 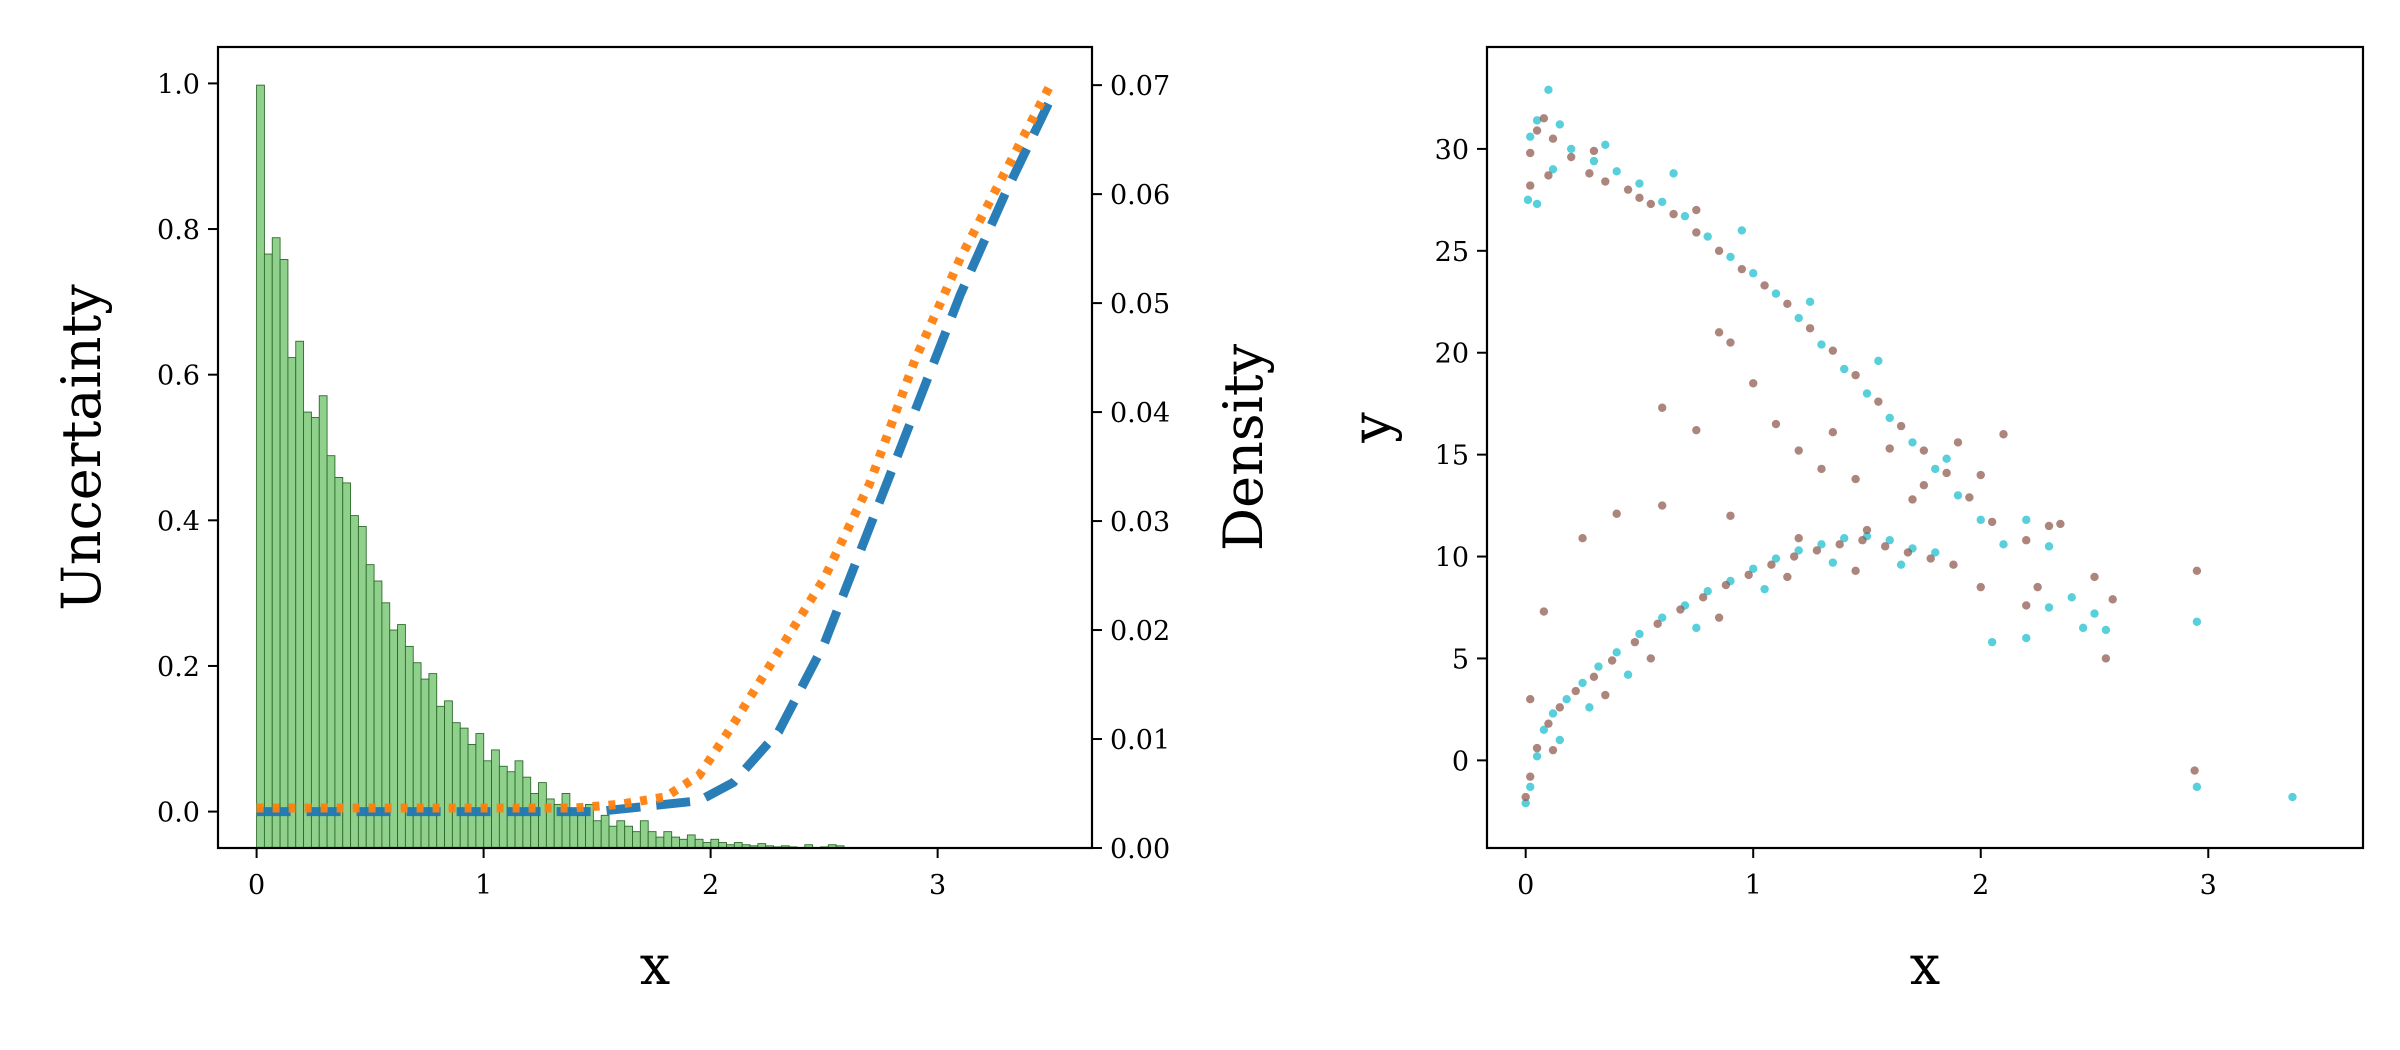 I want to click on y2-tick-label: 0.05, so click(x=1140, y=304).